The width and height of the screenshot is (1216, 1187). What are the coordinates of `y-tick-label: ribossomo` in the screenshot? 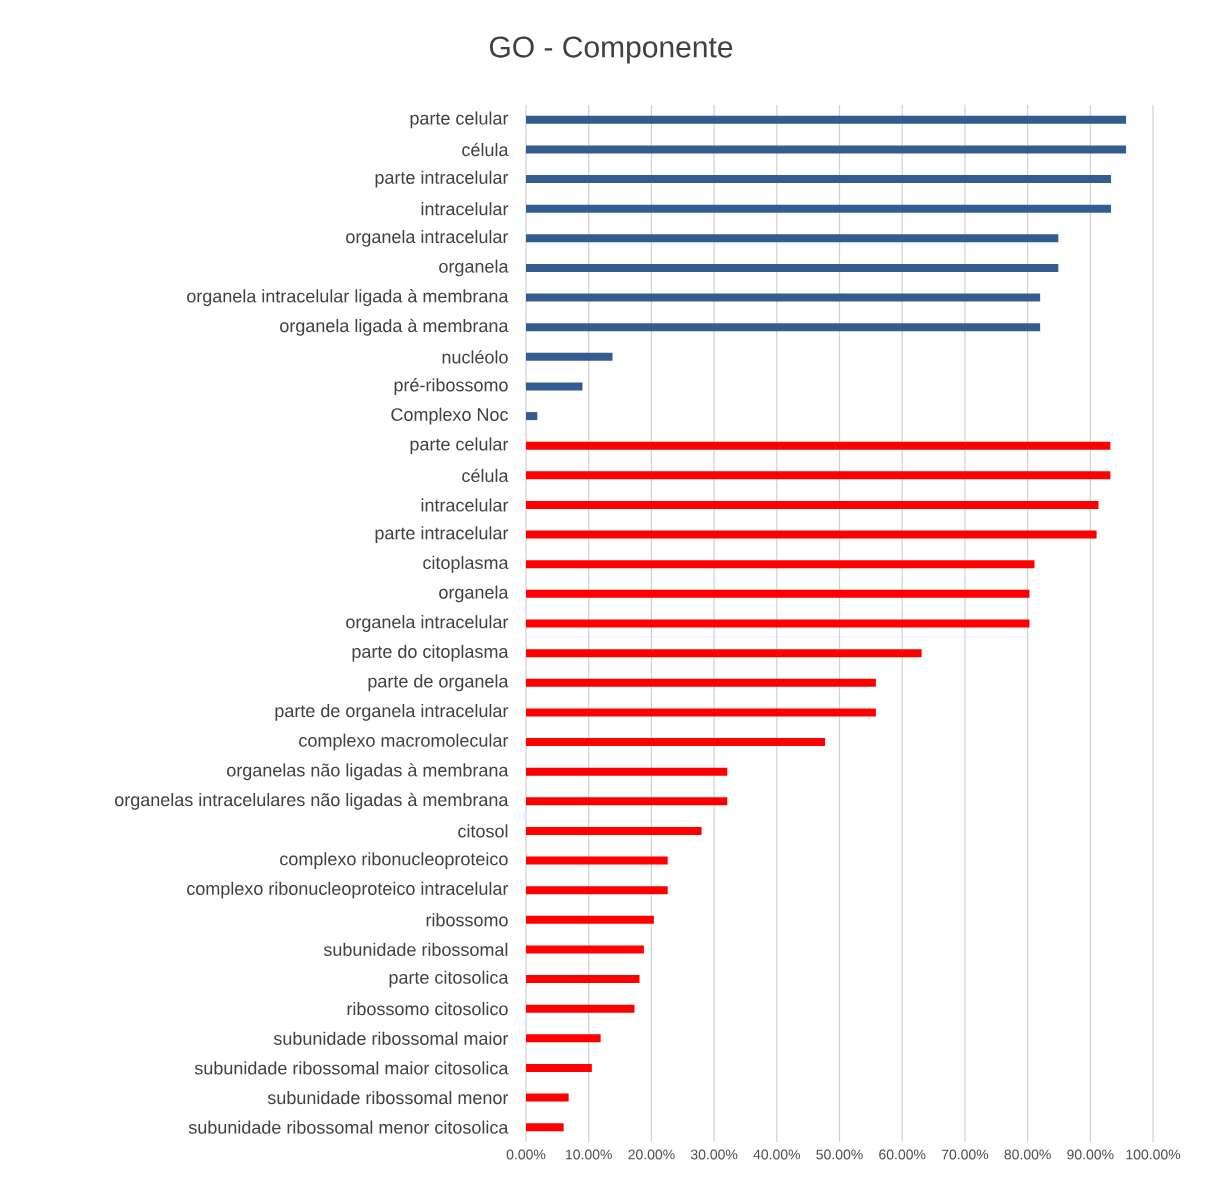 It's located at (467, 920).